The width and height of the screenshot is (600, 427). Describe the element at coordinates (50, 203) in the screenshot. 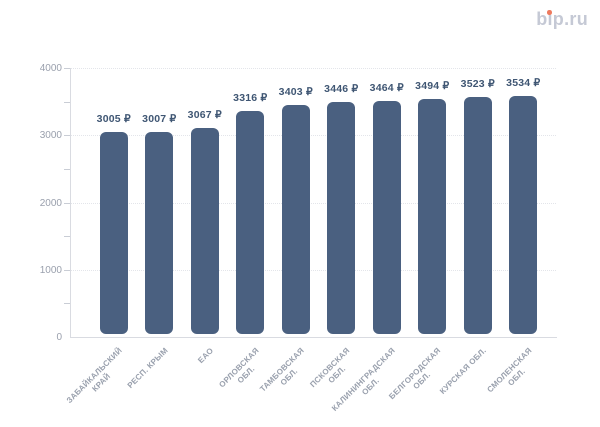

I see `y-tick-label: 2000` at that location.